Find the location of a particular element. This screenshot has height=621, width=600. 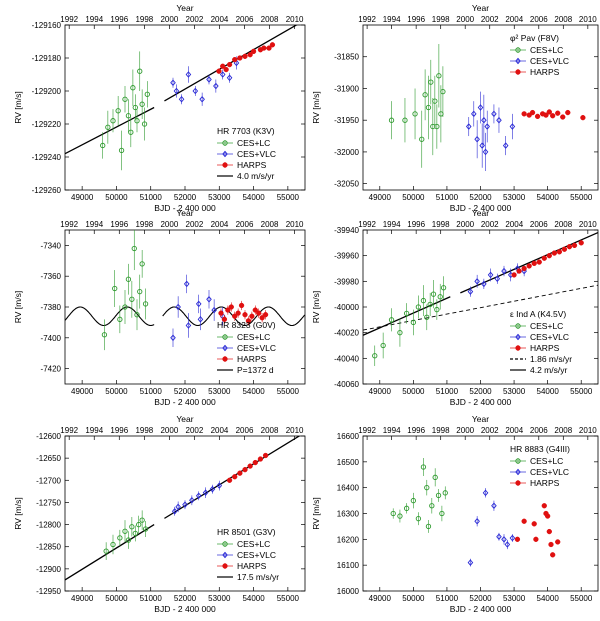

y-tick-label: -31950 is located at coordinates (346, 120).